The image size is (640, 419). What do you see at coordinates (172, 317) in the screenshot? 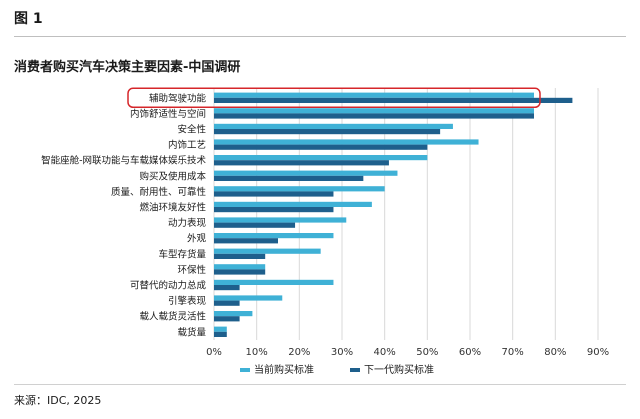
I see `category-label: 载人载货灵活性` at bounding box center [172, 317].